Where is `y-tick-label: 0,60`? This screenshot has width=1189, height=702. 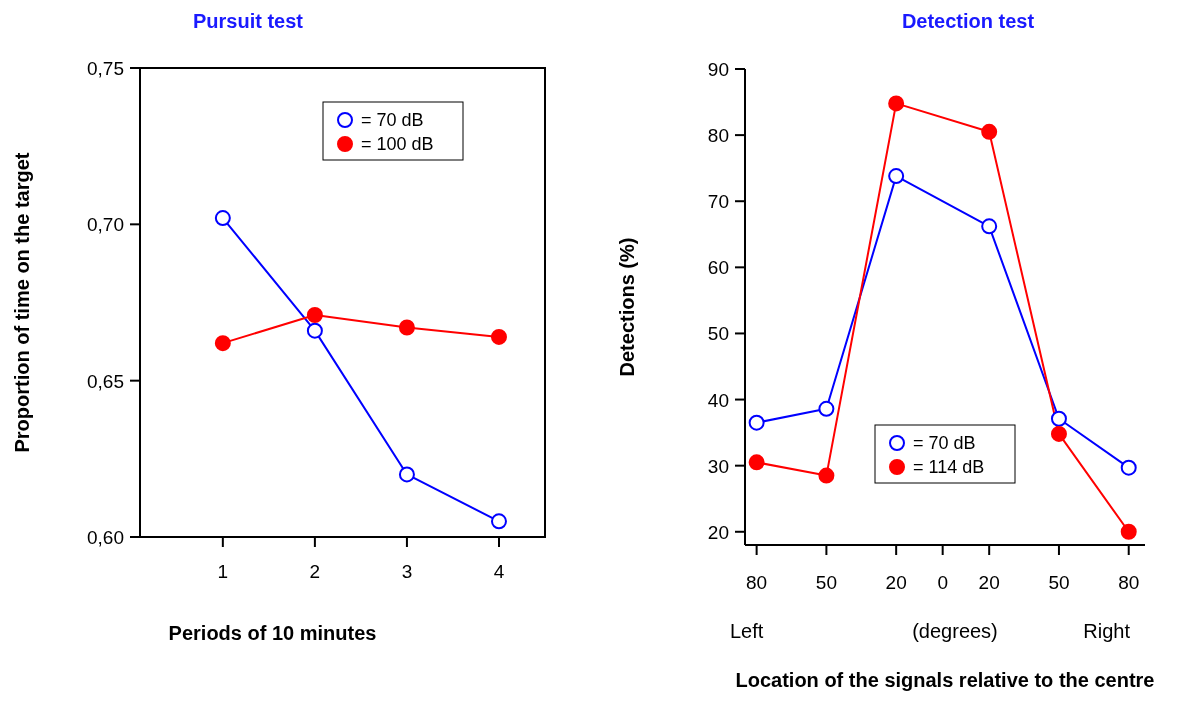 y-tick-label: 0,60 is located at coordinates (105, 537).